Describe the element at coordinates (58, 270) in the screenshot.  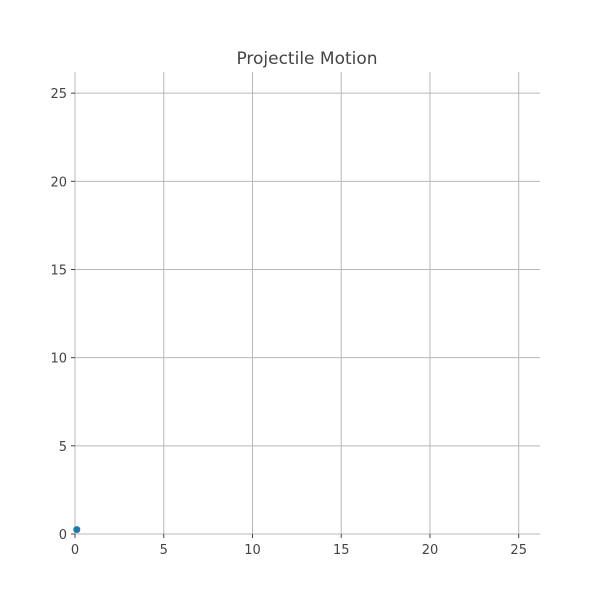
I see `y-tick-label-3: 15` at that location.